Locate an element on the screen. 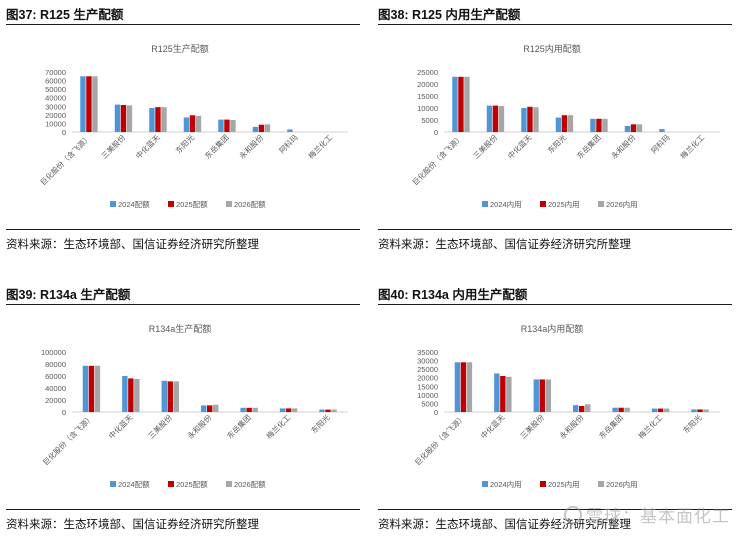 The image size is (744, 545). legend-label: 2025配额 is located at coordinates (192, 484).